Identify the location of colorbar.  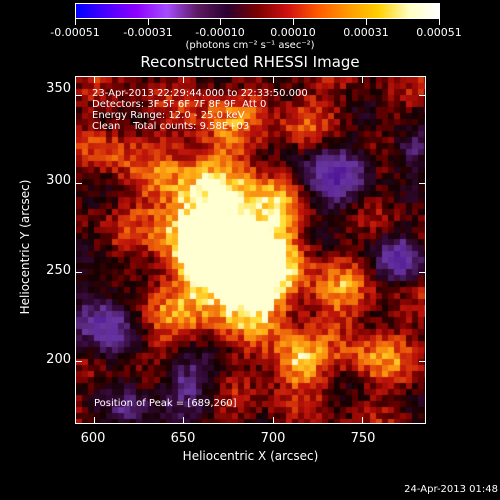
(257, 11).